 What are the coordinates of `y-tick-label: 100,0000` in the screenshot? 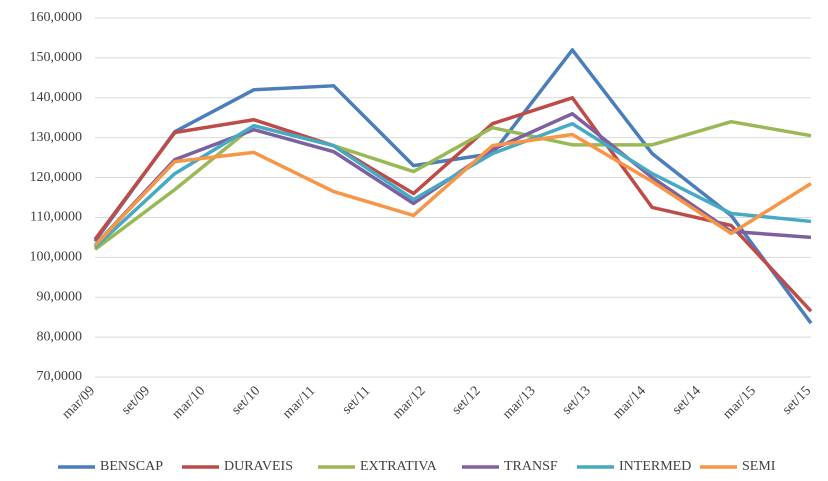 It's located at (56, 257).